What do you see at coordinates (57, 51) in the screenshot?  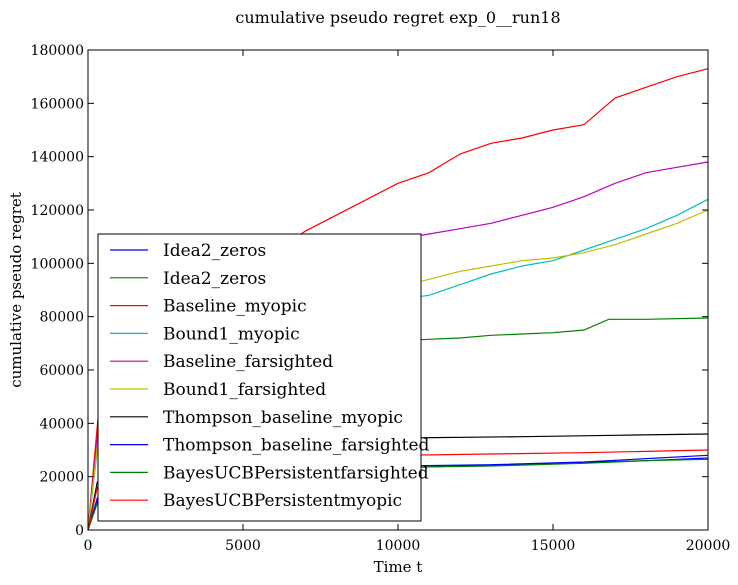 I see `y-tick-label: 180000` at bounding box center [57, 51].